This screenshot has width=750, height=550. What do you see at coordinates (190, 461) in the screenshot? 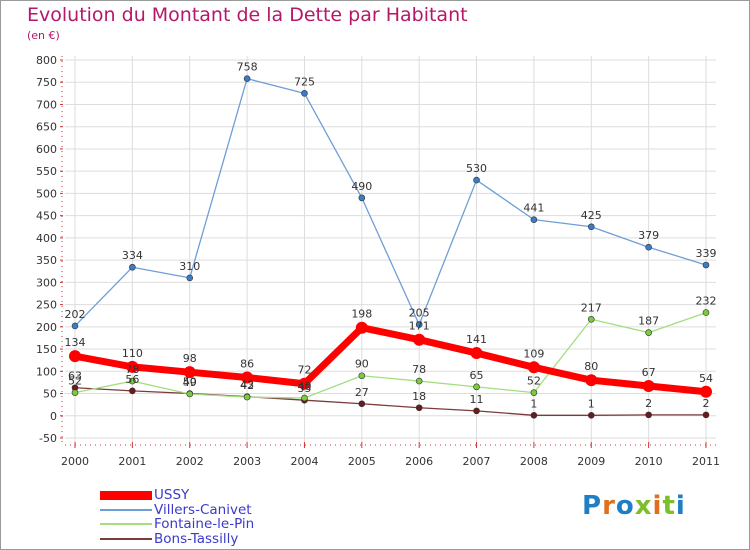
I see `x-tick-label: 2002` at bounding box center [190, 461].